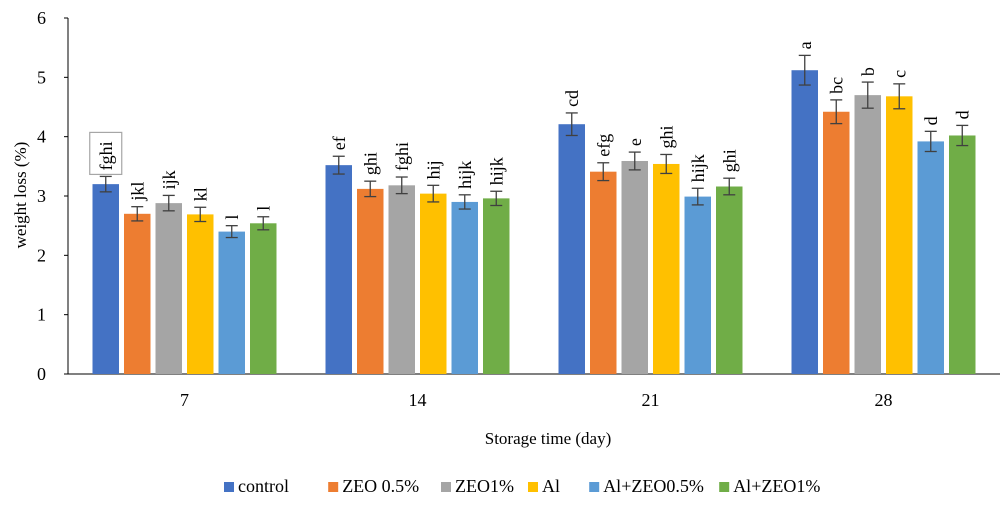  I want to click on x-tick-label: 7, so click(184, 400).